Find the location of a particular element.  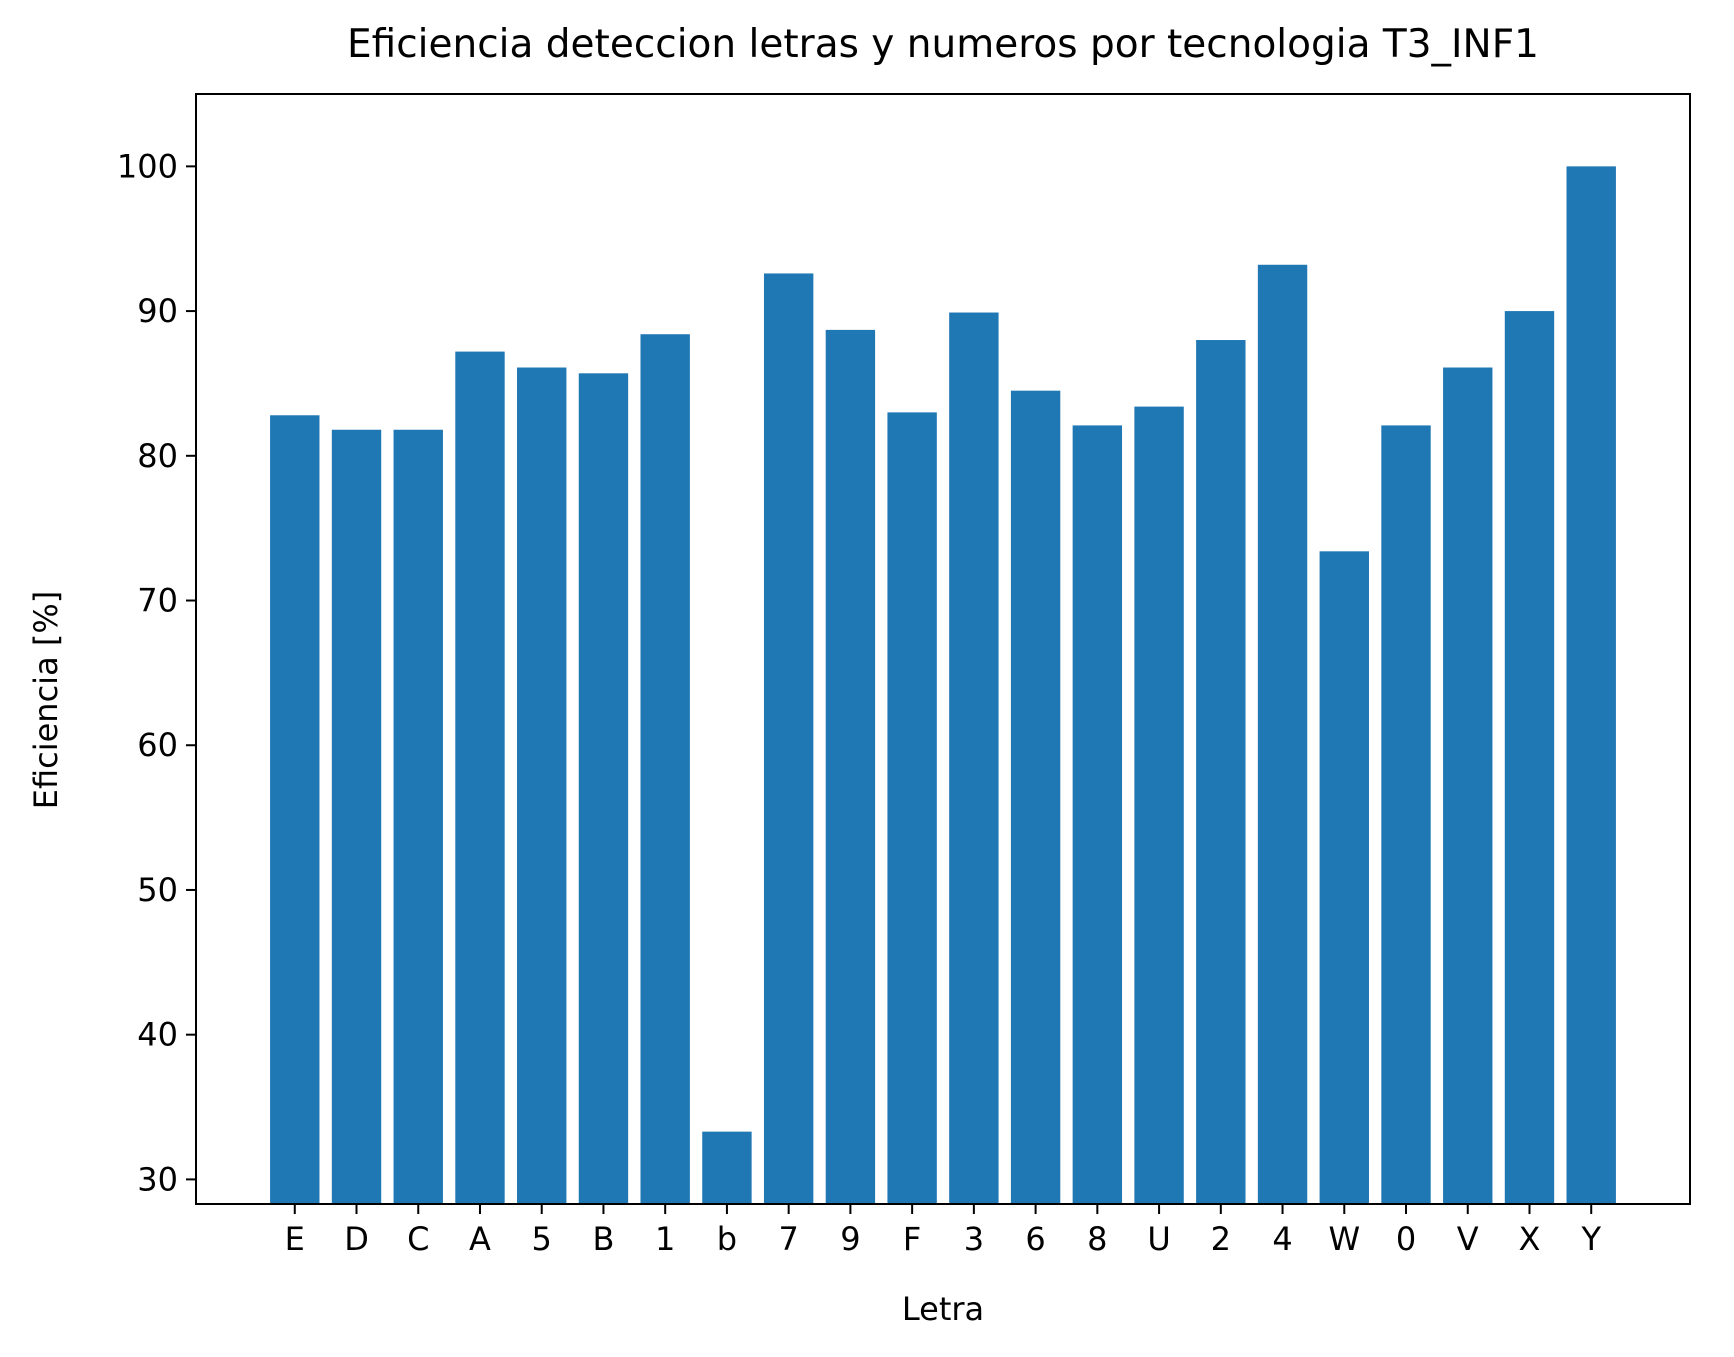

x-tick-label: U is located at coordinates (1158, 1239).